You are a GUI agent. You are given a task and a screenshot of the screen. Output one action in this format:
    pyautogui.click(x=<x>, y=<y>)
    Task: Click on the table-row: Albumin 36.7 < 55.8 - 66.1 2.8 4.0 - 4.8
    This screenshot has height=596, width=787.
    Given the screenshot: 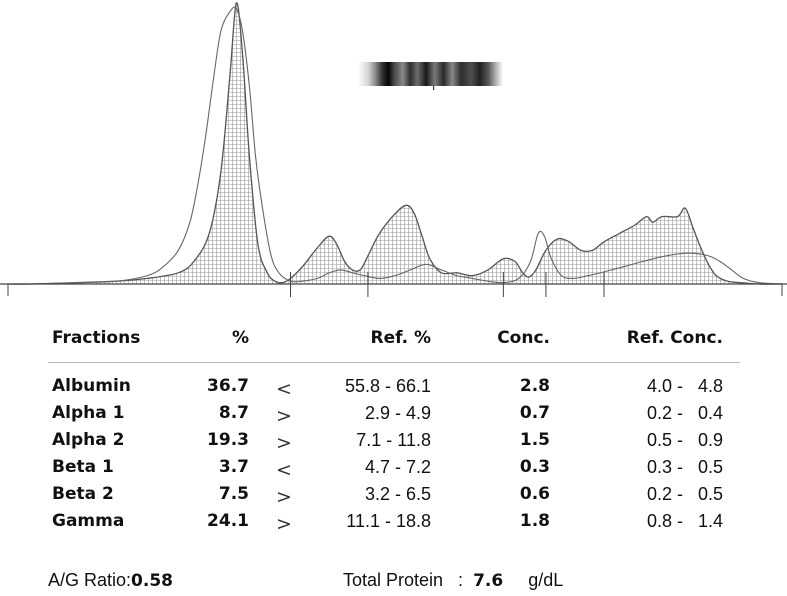 What is the action you would take?
    pyautogui.click(x=393, y=389)
    